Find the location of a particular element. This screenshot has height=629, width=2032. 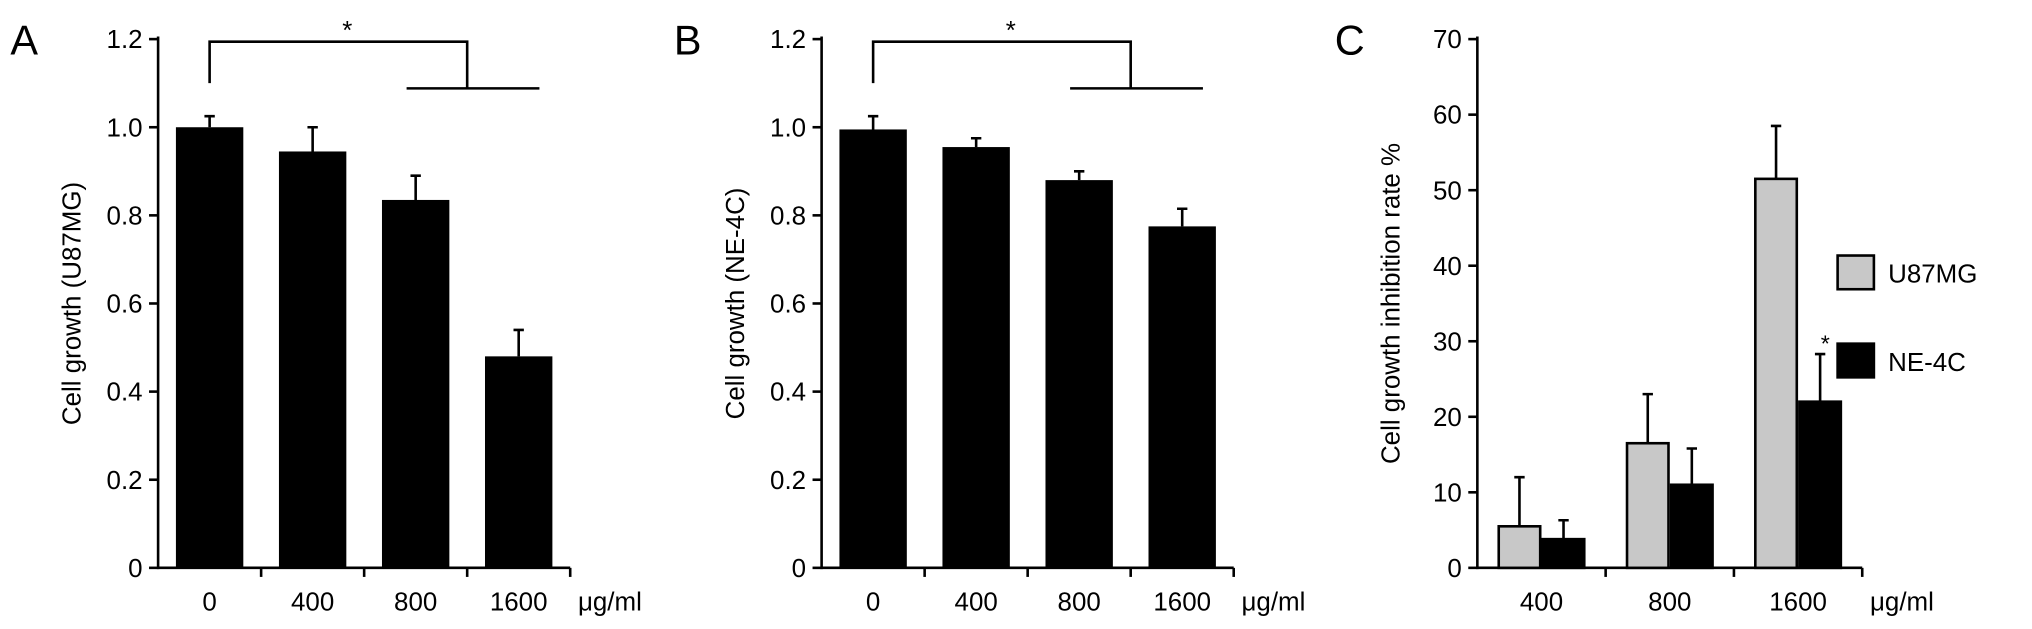

y-tick-label: 20 is located at coordinates (1447, 418).